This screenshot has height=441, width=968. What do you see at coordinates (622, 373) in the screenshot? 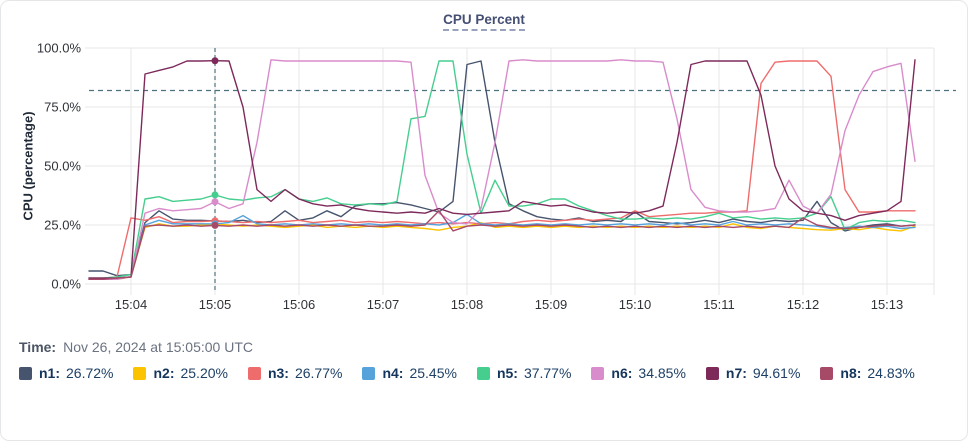
I see `legend-series-name: n6:` at bounding box center [622, 373].